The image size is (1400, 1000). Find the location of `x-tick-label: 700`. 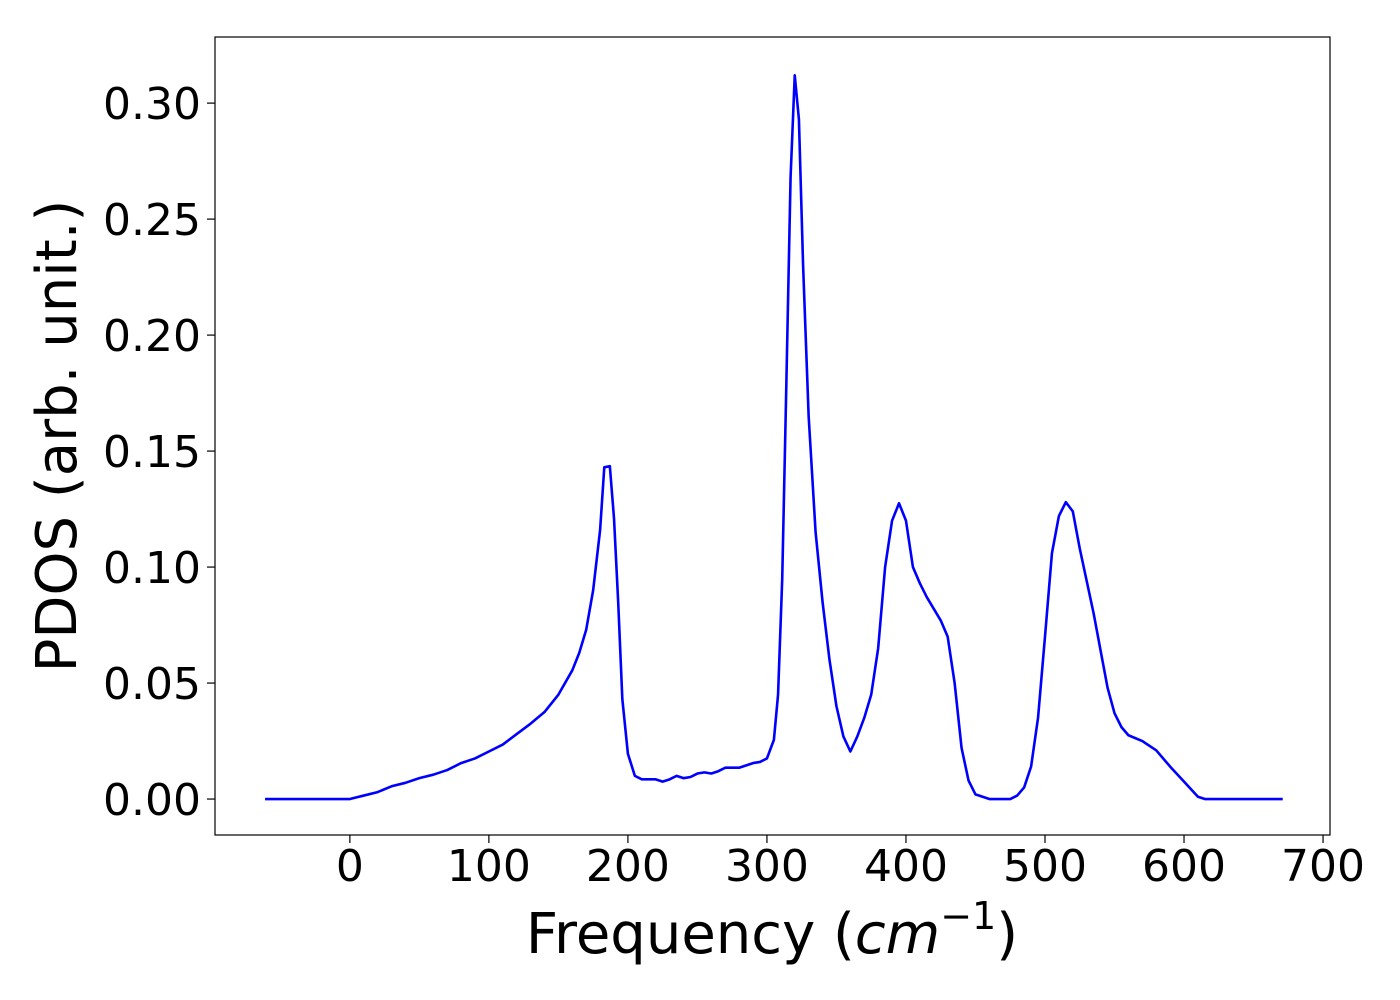

x-tick-label: 700 is located at coordinates (1323, 866).